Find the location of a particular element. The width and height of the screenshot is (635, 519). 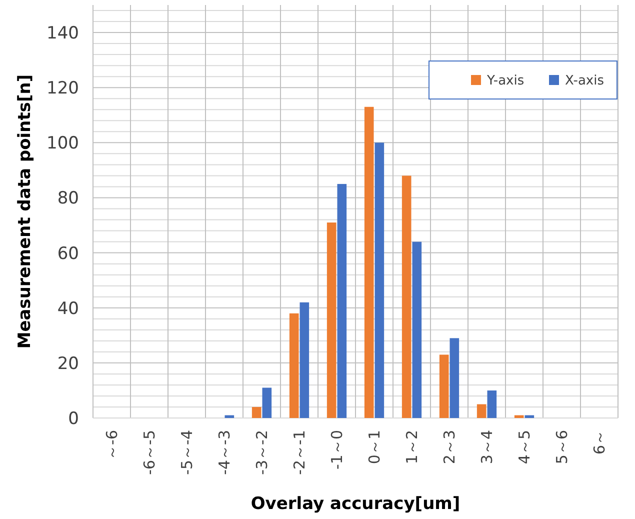

legend-label: X-axis is located at coordinates (584, 81).